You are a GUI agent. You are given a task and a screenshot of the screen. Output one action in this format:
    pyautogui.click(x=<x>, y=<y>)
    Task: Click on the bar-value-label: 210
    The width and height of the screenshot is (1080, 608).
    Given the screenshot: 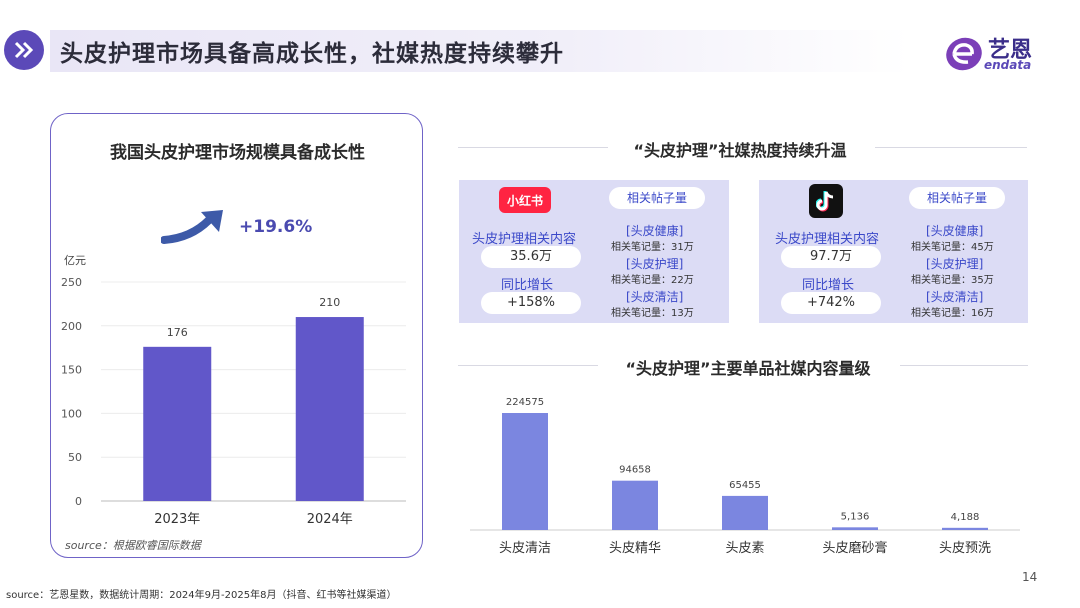 What is the action you would take?
    pyautogui.click(x=329, y=302)
    